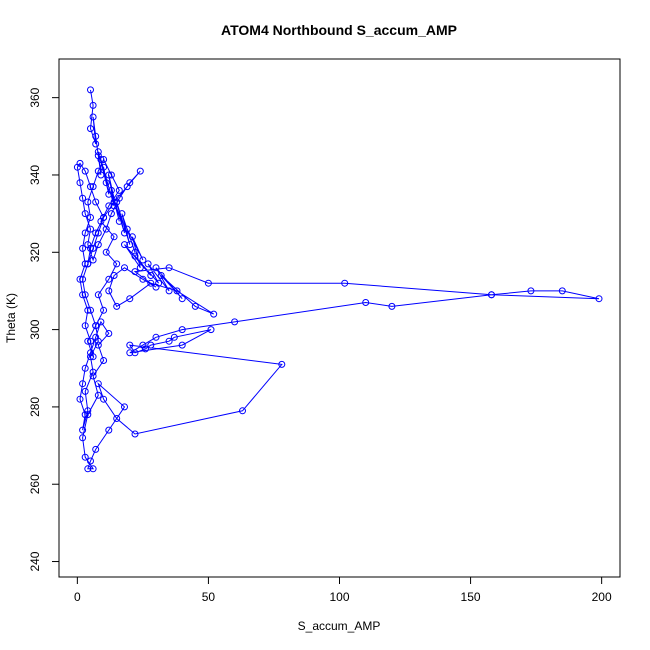 This screenshot has width=650, height=650. What do you see at coordinates (11, 318) in the screenshot?
I see `y-axis-label: Theta (K)` at bounding box center [11, 318].